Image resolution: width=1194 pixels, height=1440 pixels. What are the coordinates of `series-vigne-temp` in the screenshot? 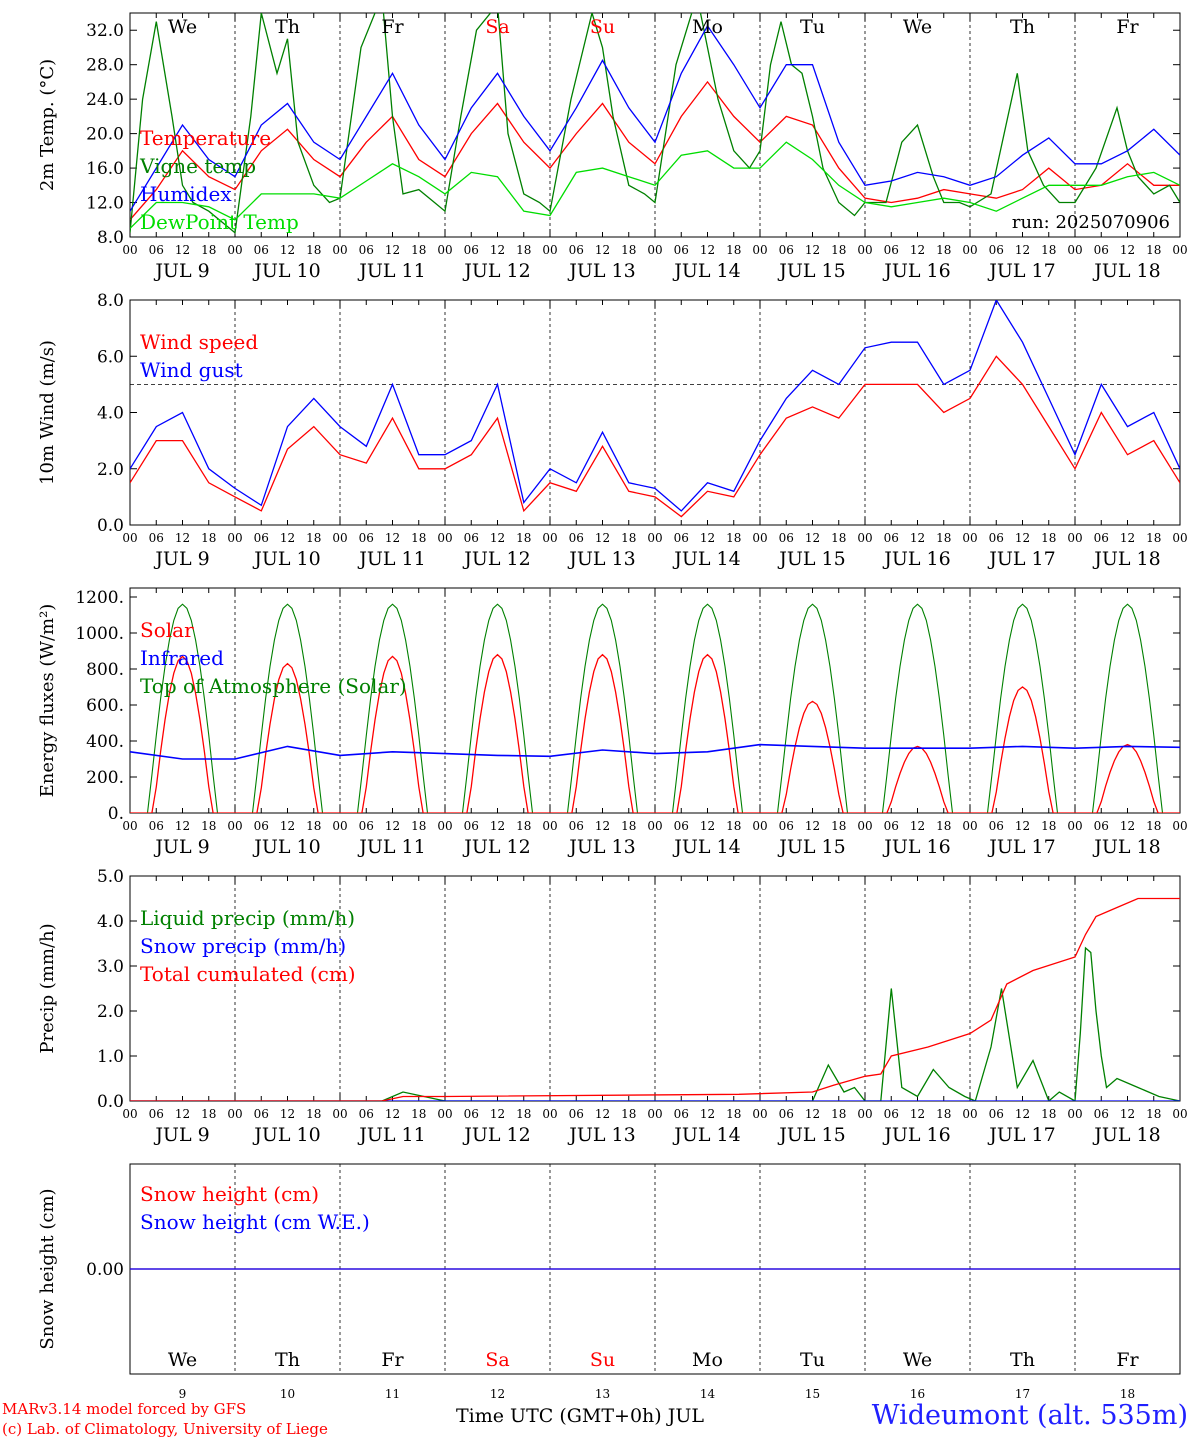 It's located at (655, 123).